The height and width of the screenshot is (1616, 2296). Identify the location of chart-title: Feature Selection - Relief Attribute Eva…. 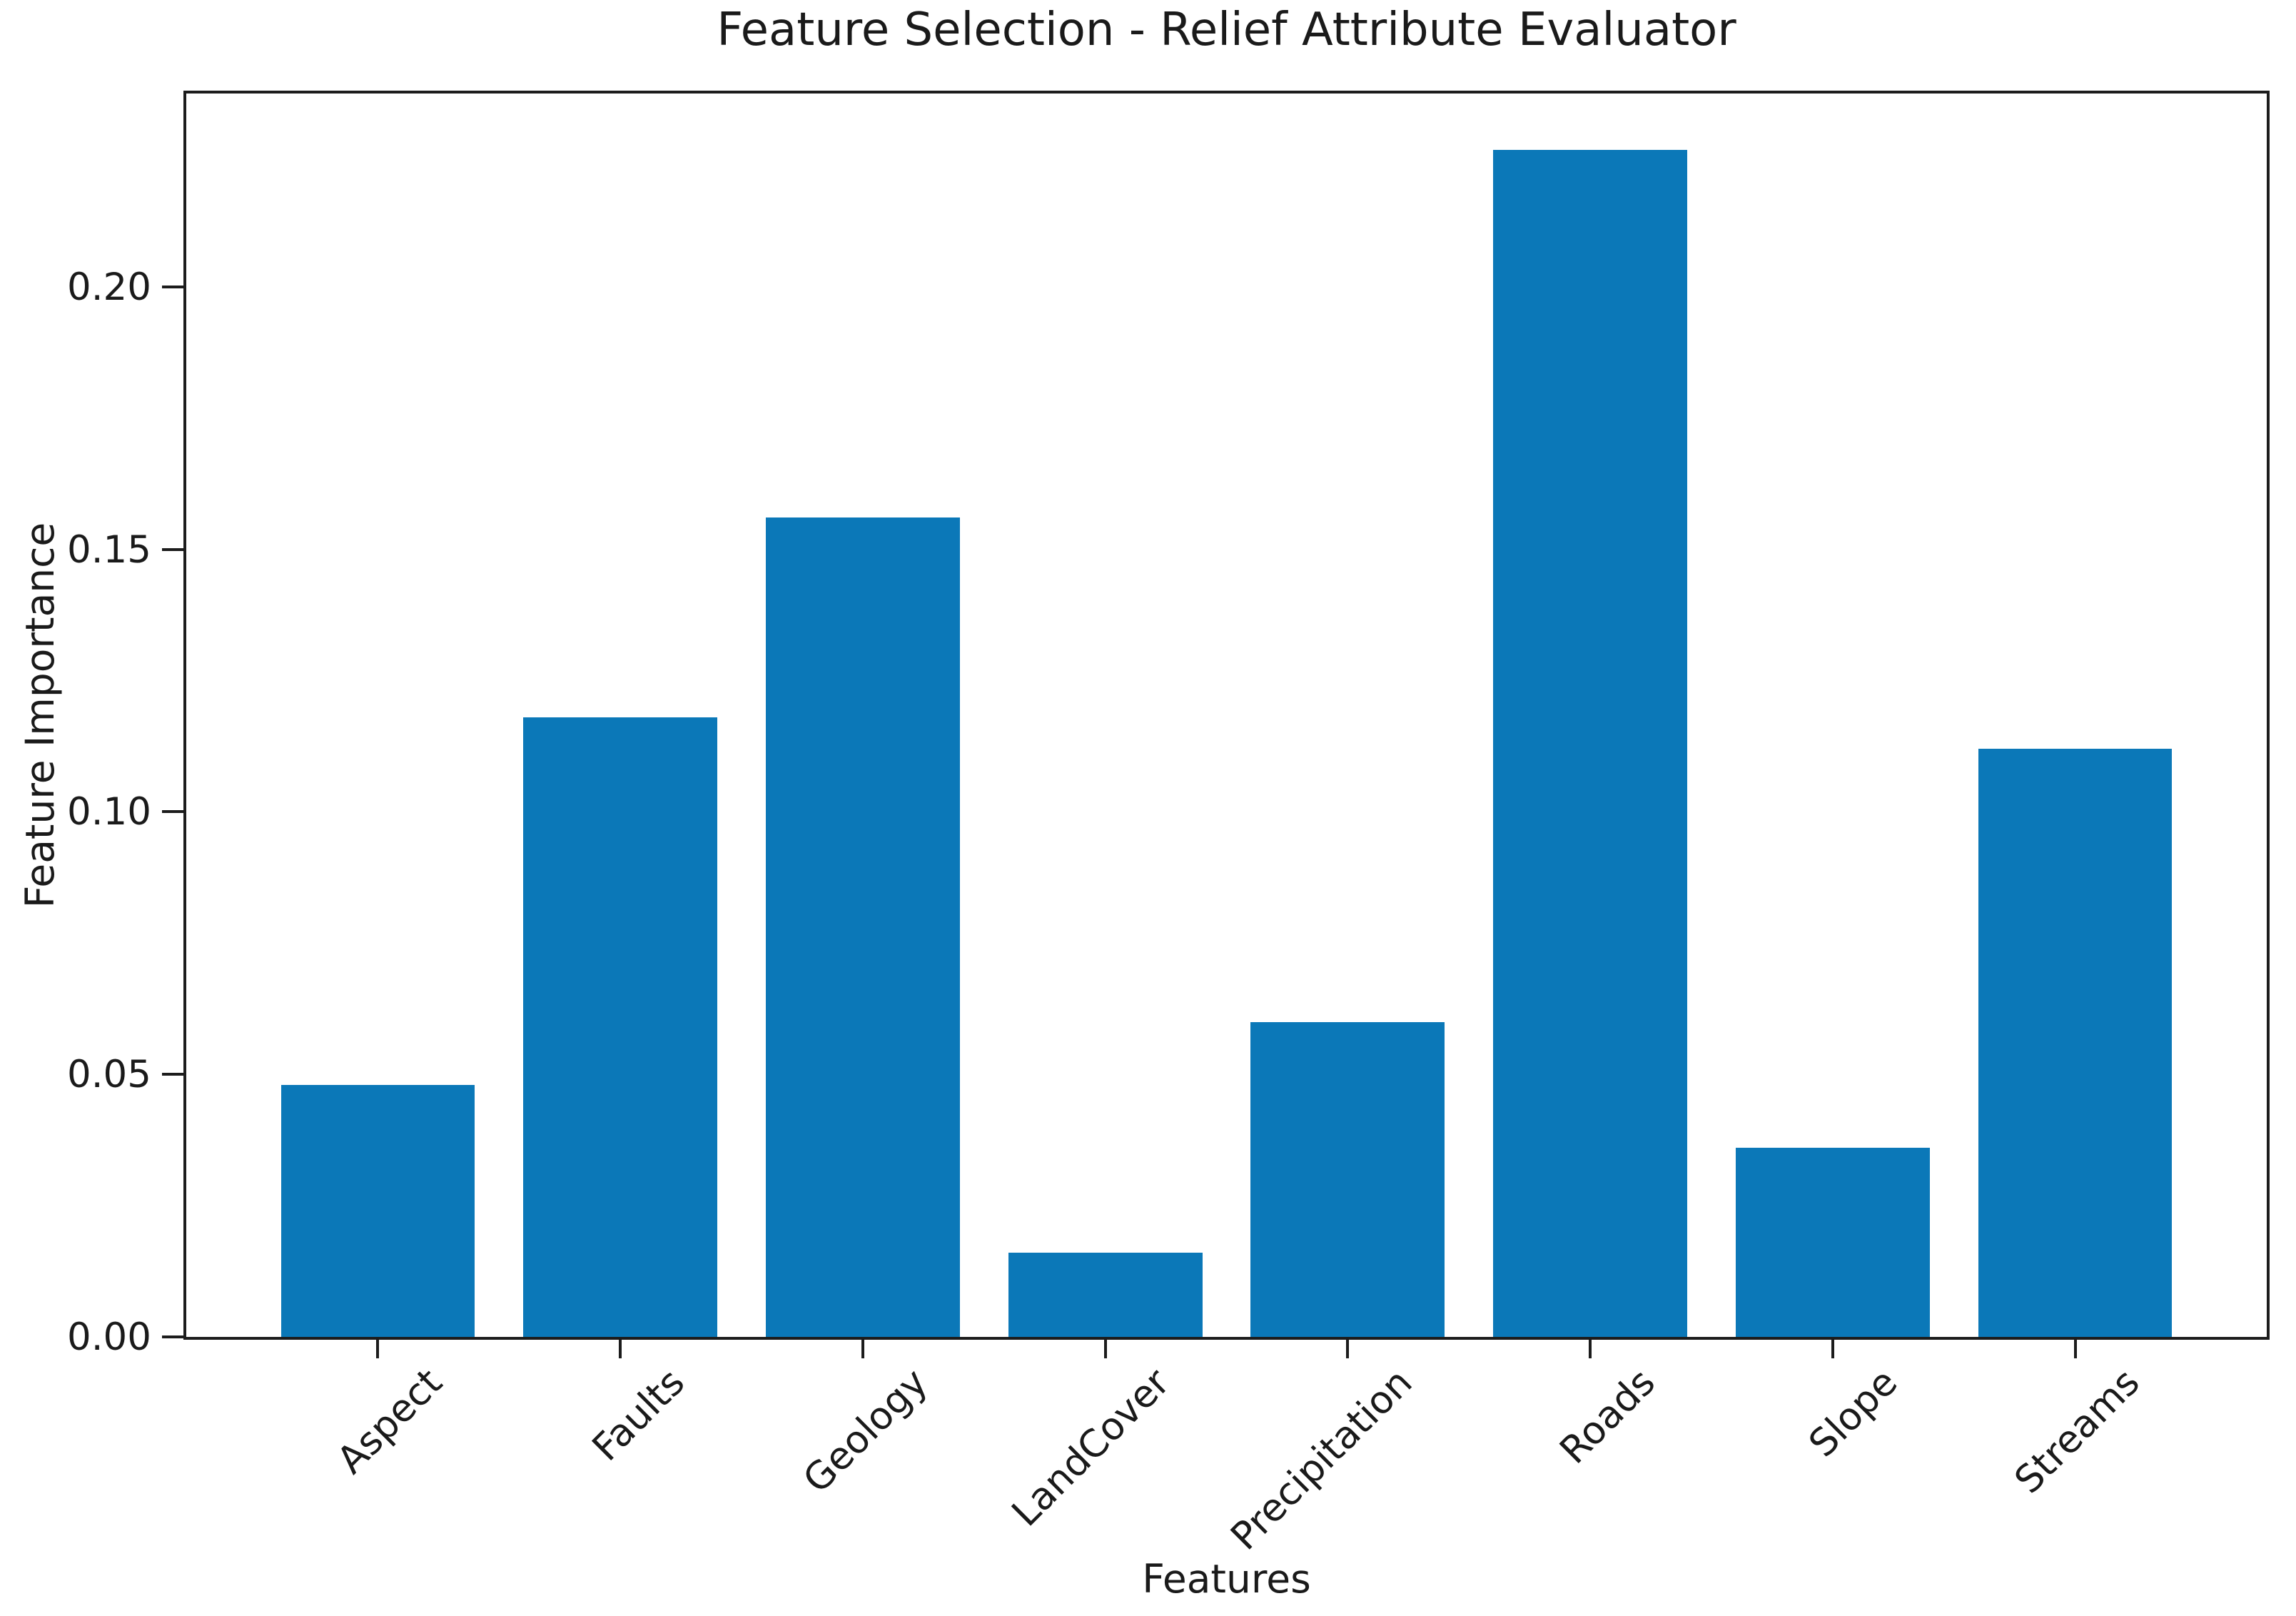
(1226, 30).